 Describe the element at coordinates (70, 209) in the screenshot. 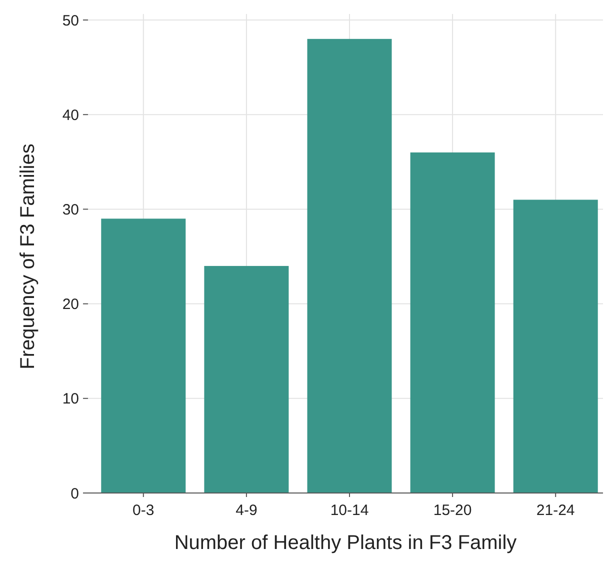

I see `y-tick-label: 30` at that location.